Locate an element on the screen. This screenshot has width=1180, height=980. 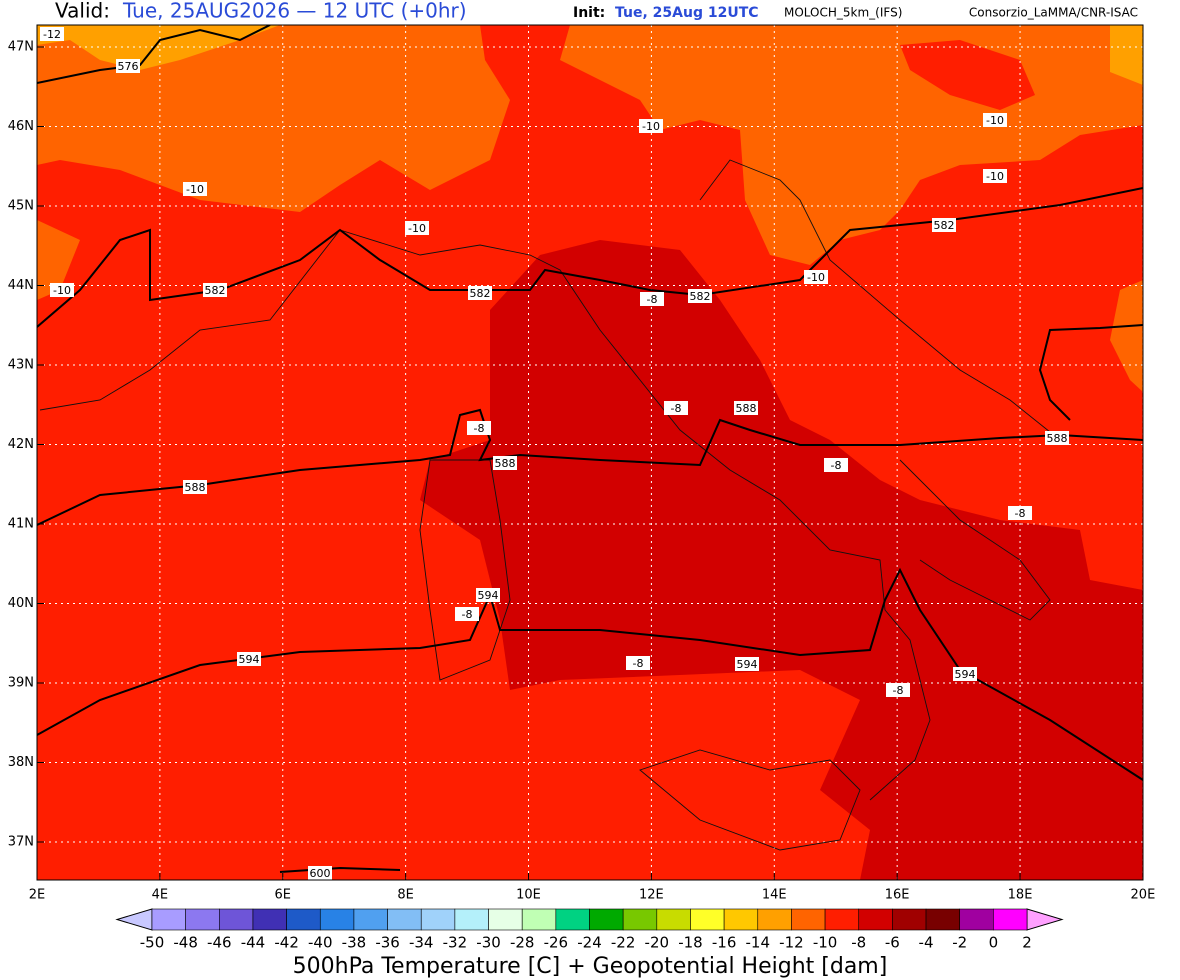
colorbar-tick-label: -6 is located at coordinates (892, 943).